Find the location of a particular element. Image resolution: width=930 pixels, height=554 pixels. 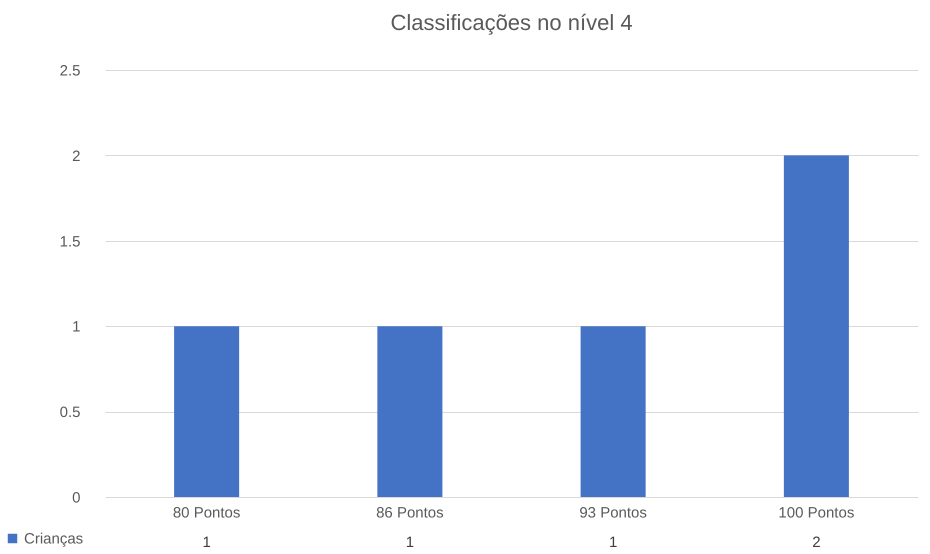

chart-title: Classificações no nível 4 is located at coordinates (511, 22).